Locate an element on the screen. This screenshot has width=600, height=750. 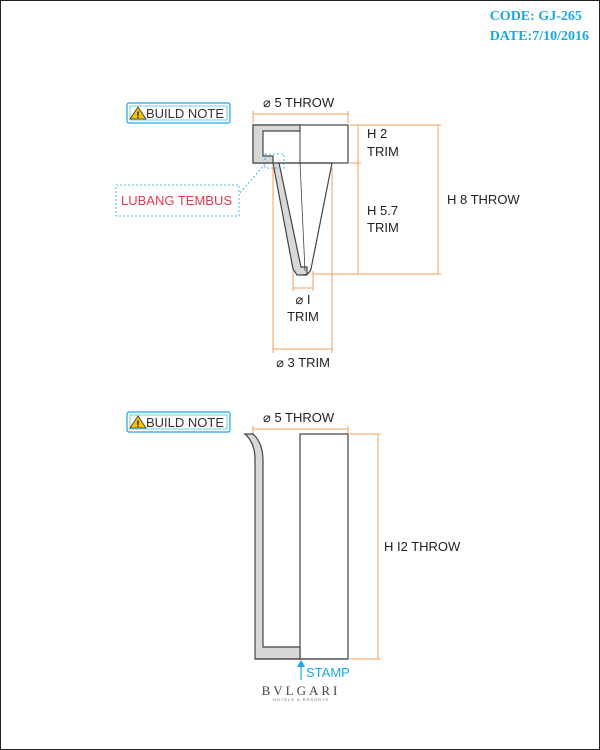
build-note-2-label: BUILD NOTE is located at coordinates (185, 422).